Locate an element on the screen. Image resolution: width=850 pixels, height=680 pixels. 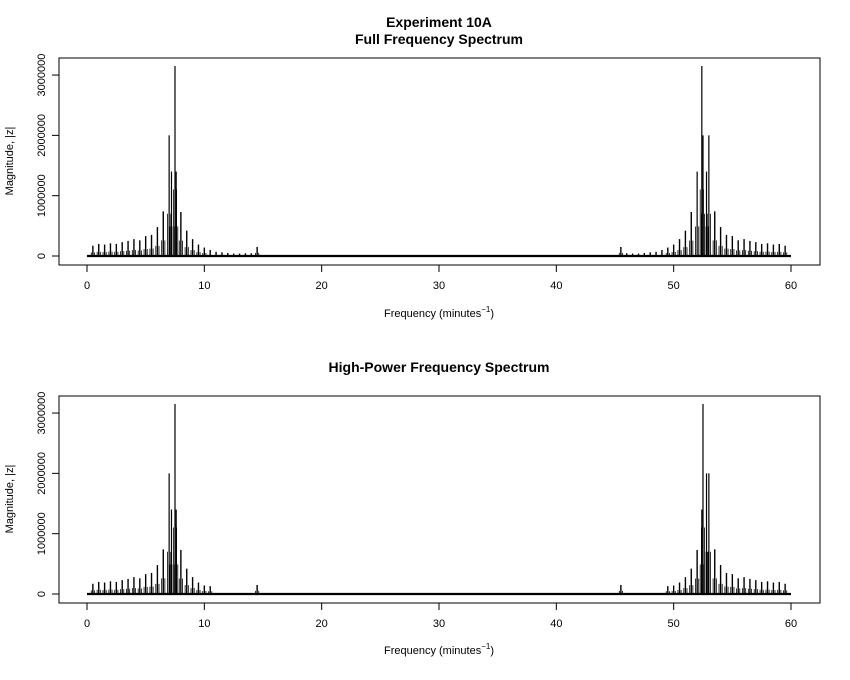
chart-title-line1: Experiment 10A is located at coordinates (439, 22).